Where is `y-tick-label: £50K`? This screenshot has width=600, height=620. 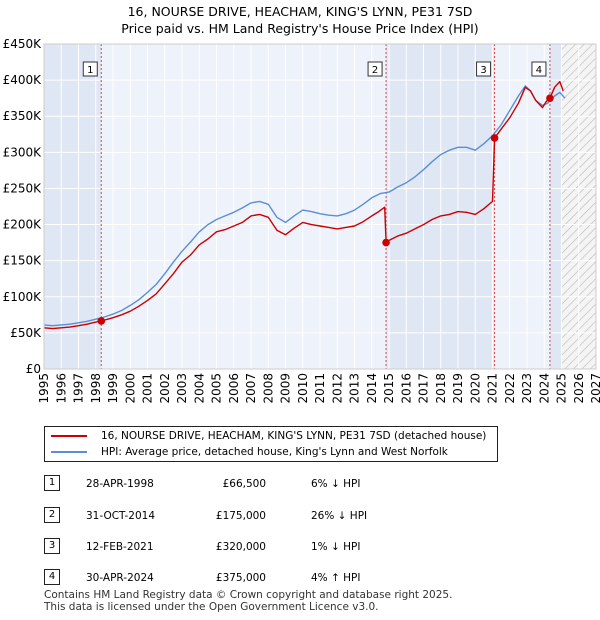
y-tick-label: £50K is located at coordinates (26, 333).